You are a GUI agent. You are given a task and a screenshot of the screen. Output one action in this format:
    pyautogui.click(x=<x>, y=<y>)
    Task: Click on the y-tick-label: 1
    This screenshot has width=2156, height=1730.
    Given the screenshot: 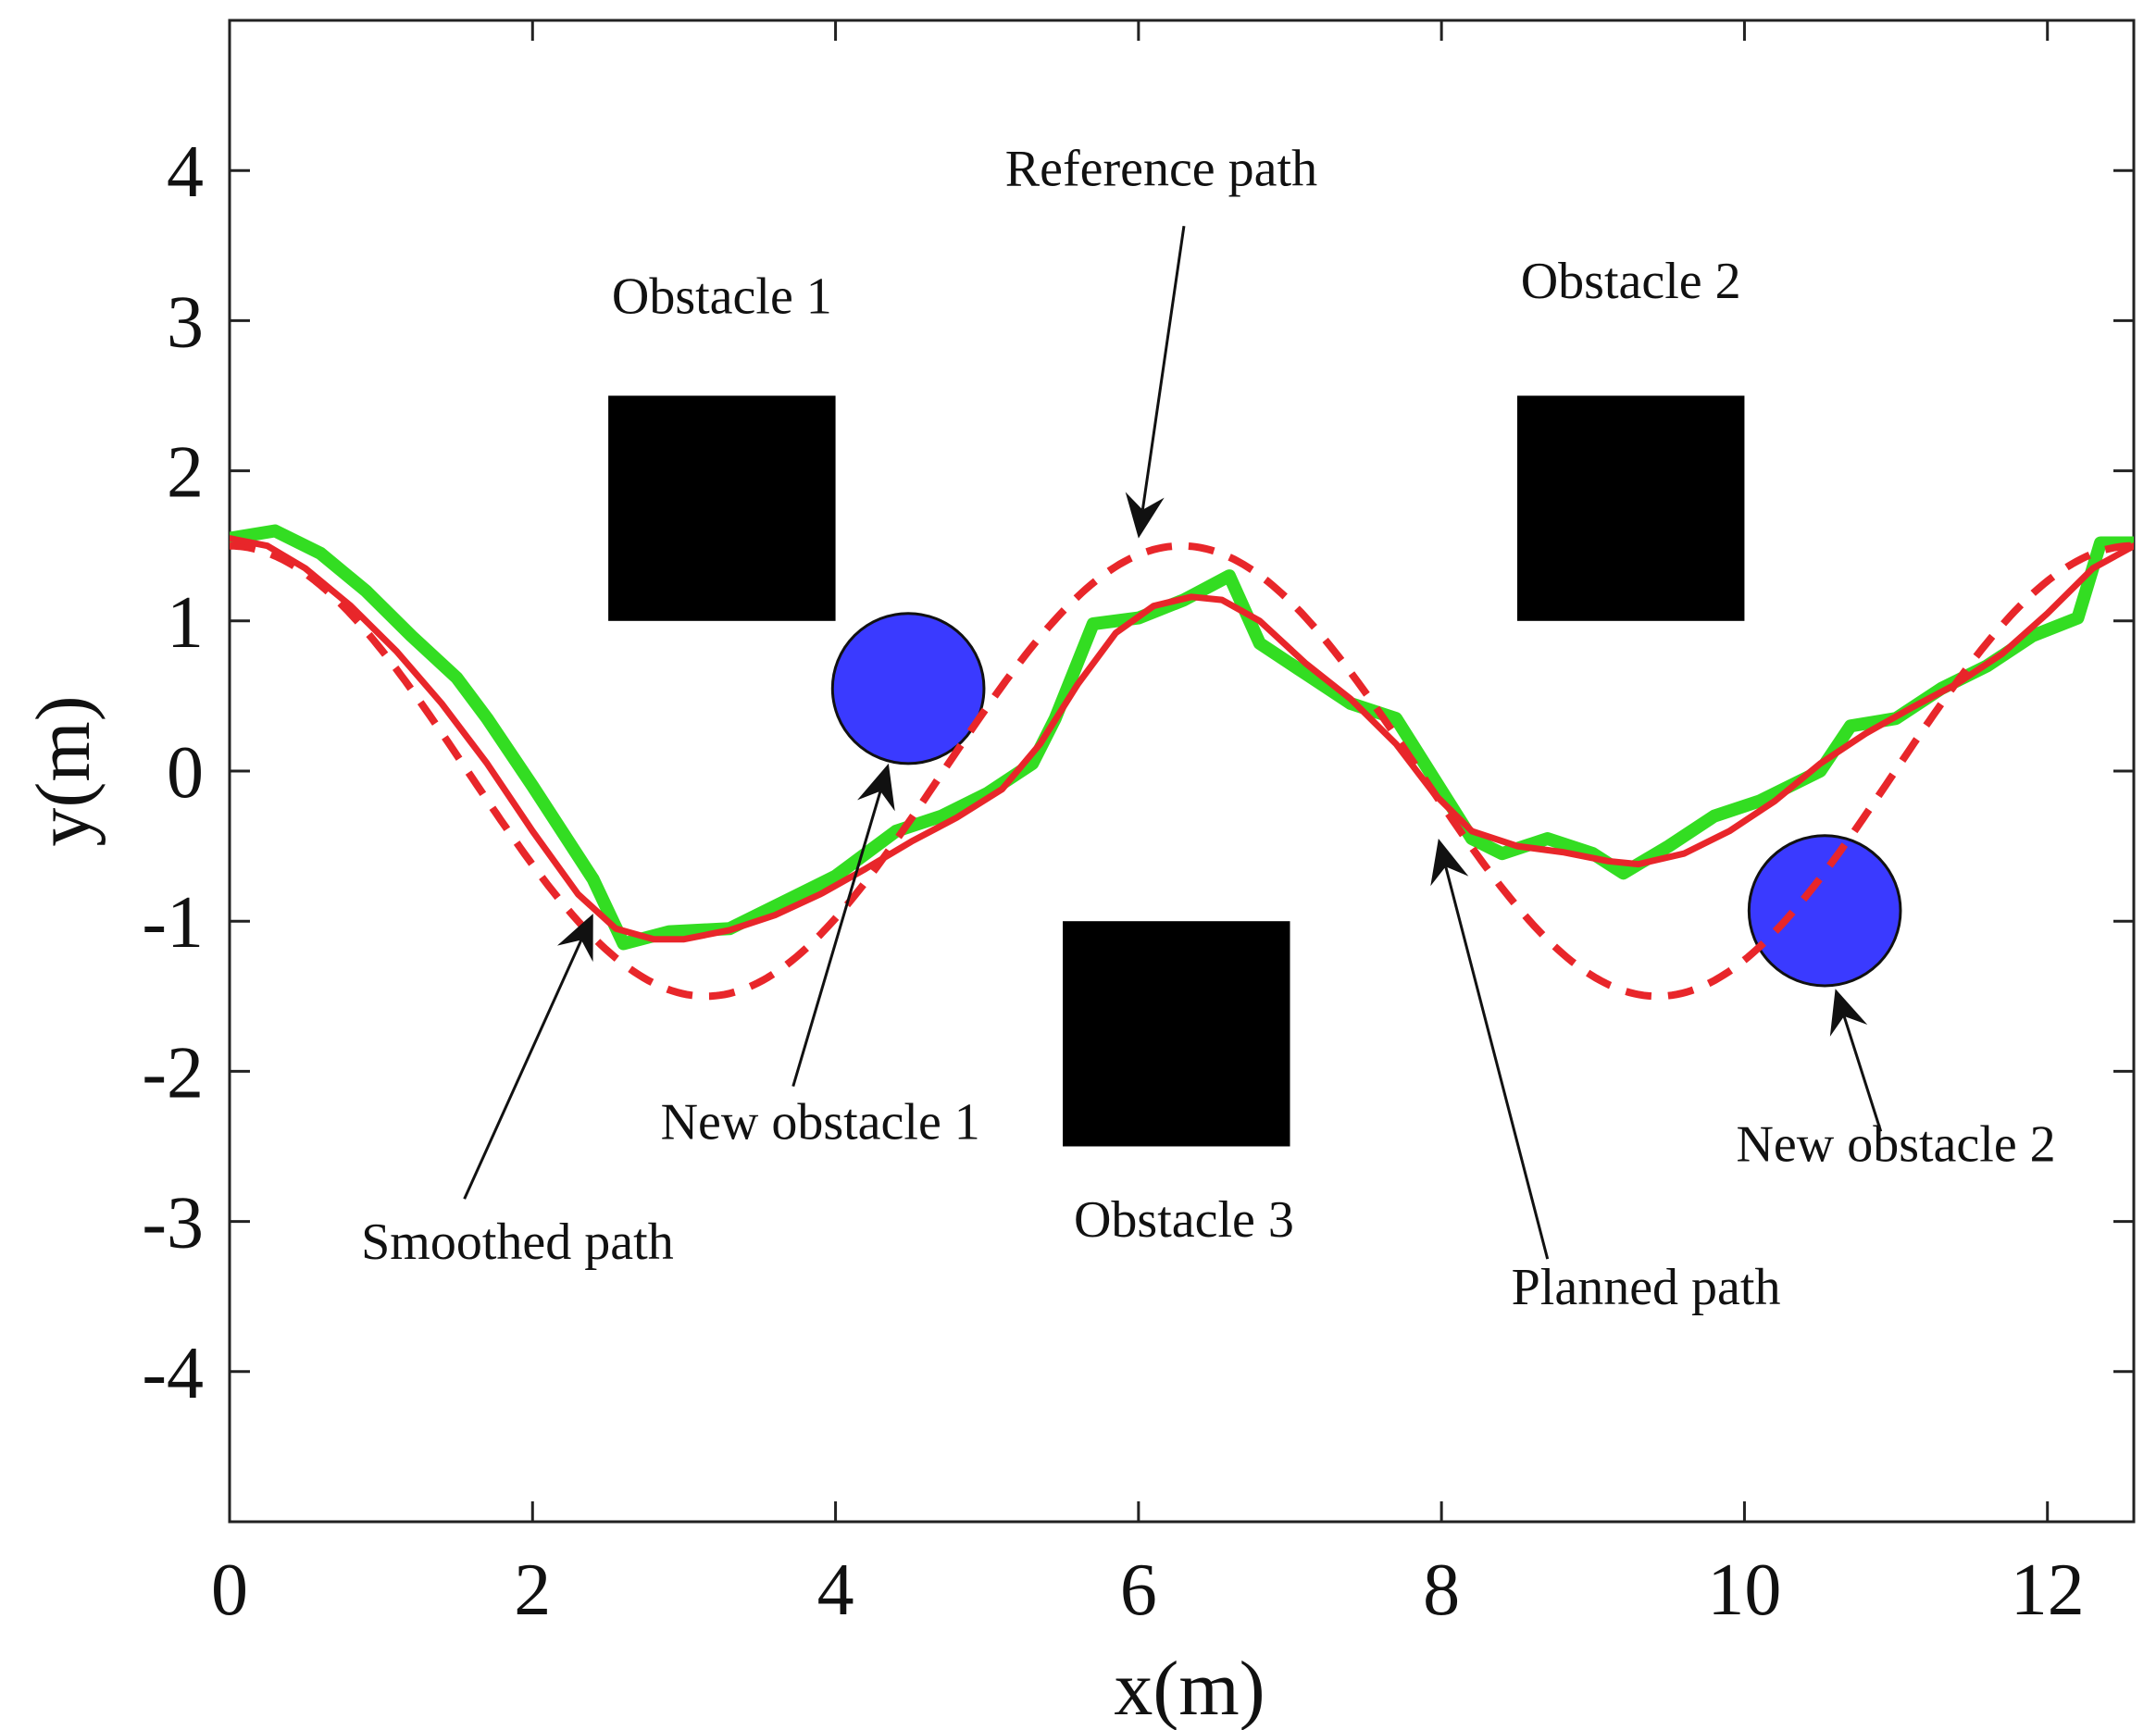 What is the action you would take?
    pyautogui.click(x=185, y=623)
    